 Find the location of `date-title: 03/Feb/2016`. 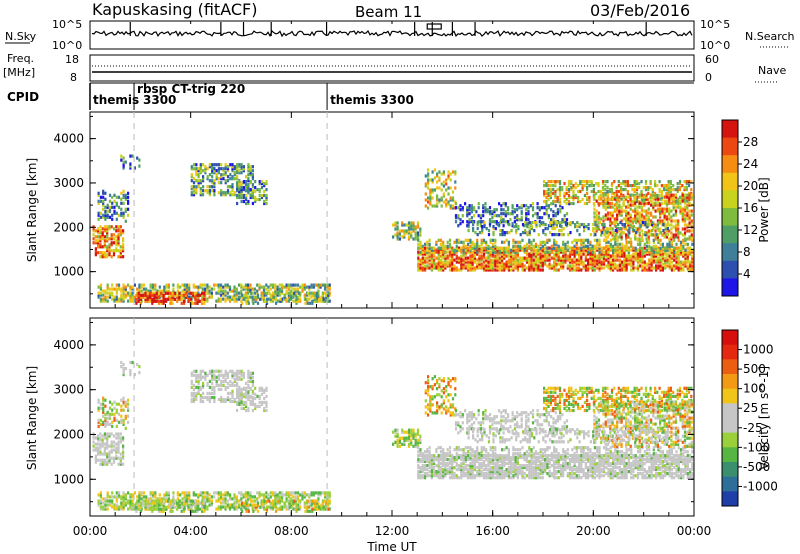

date-title: 03/Feb/2016 is located at coordinates (640, 10).